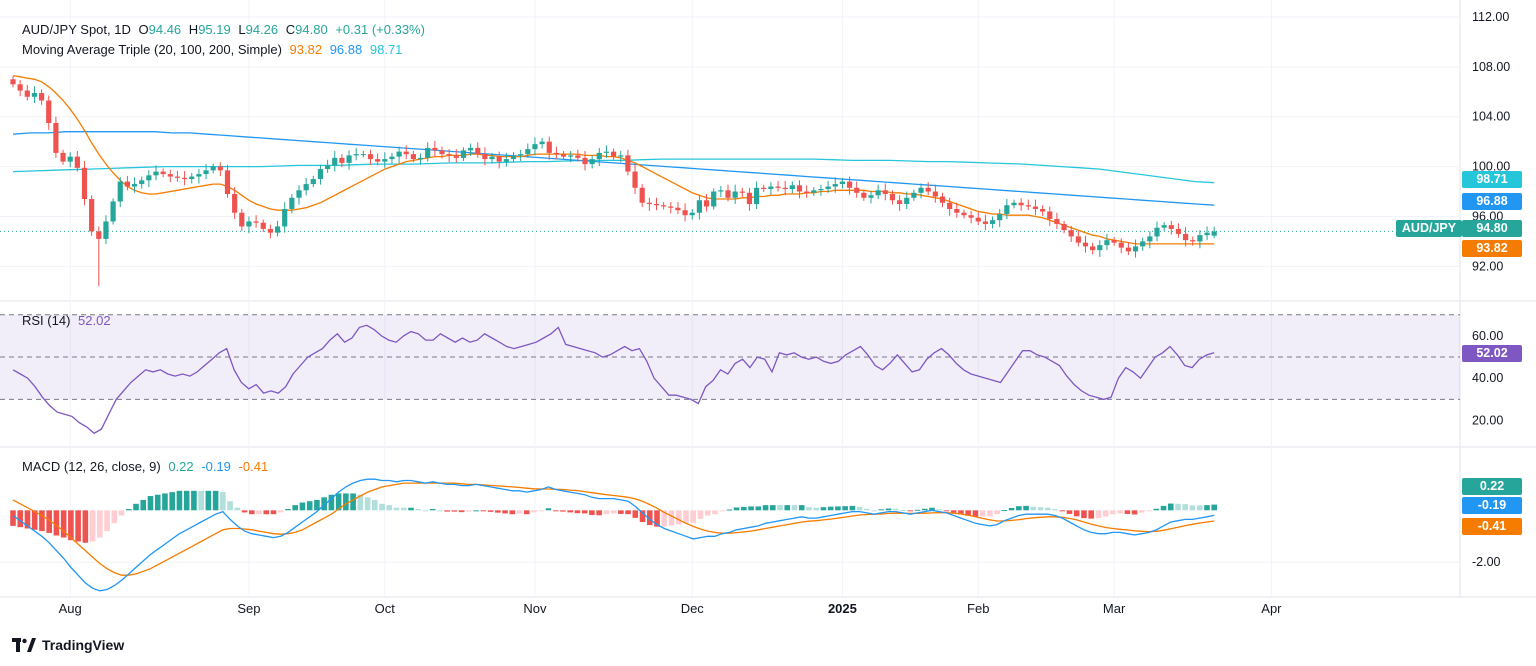 The image size is (1536, 666). Describe the element at coordinates (242, 29) in the screenshot. I see `low-label: L` at that location.